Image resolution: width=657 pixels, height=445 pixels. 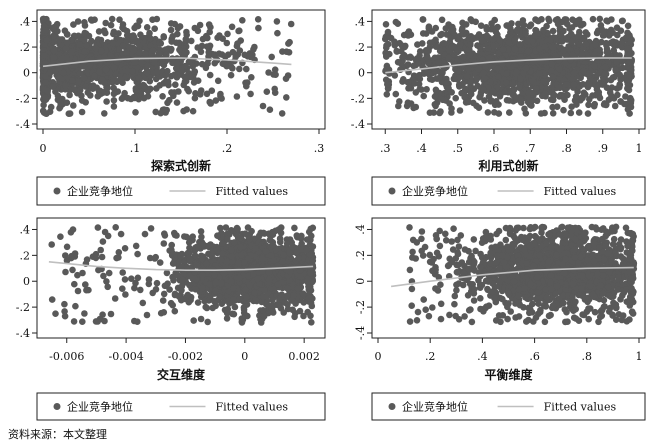 What do you see at coordinates (251, 191) in the screenshot?
I see `legend-label-fitted: Fitted values` at bounding box center [251, 191].